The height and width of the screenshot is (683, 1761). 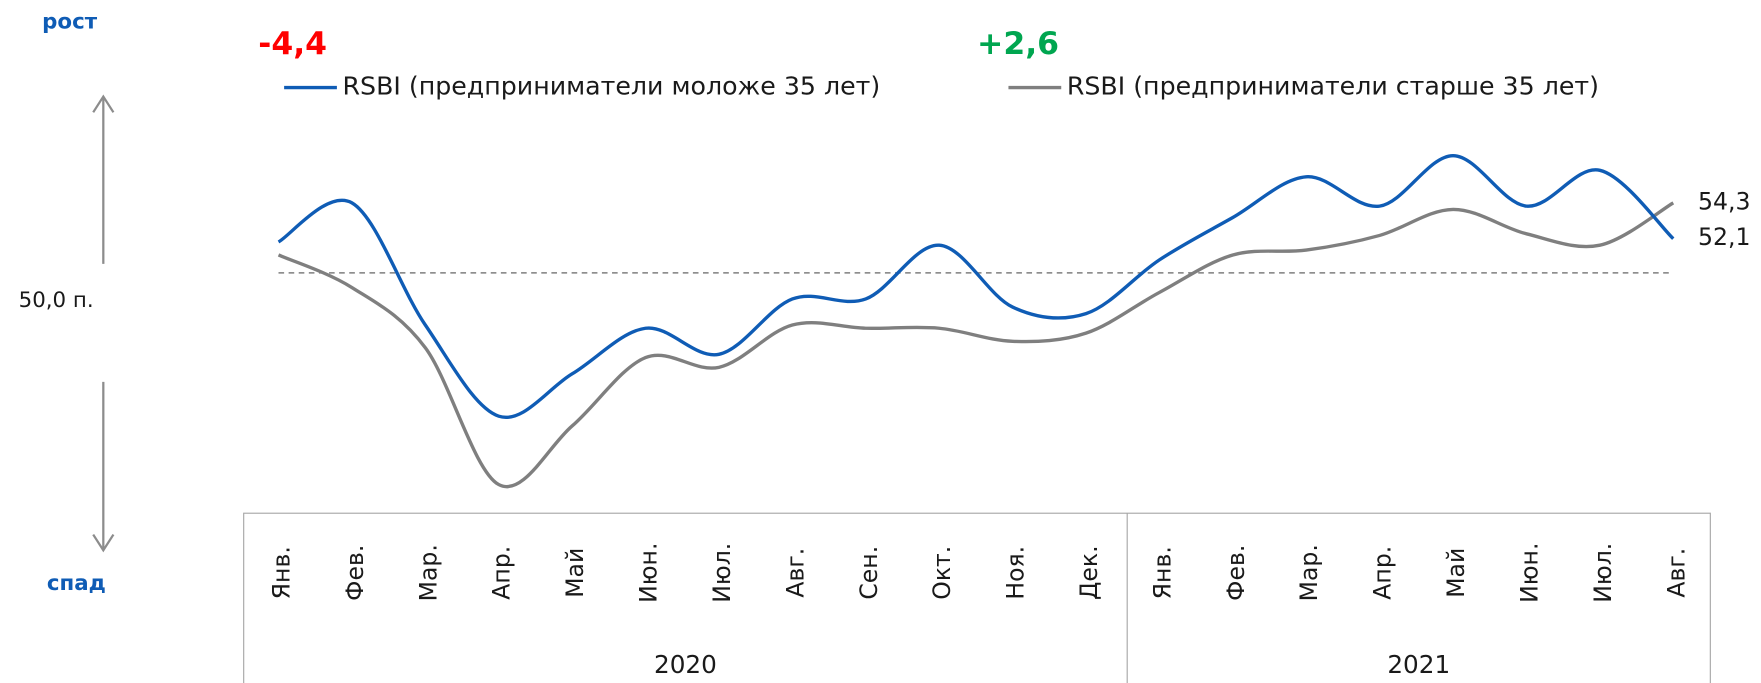 What do you see at coordinates (1089, 572) in the screenshot?
I see `x-tick-label: Дек.` at bounding box center [1089, 572].